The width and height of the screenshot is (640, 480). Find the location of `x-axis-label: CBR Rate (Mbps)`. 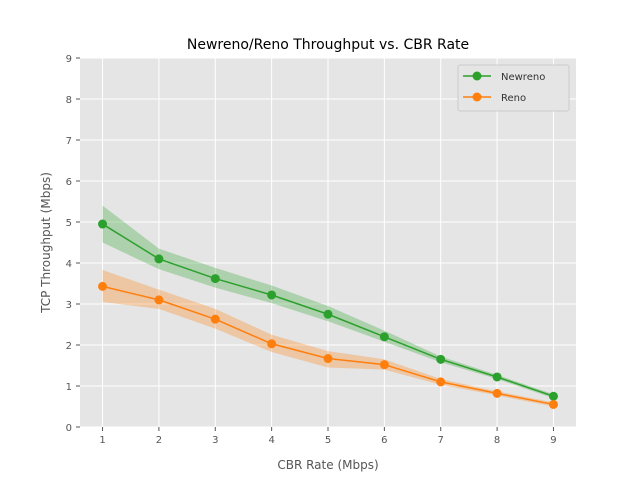

x-axis-label: CBR Rate (Mbps) is located at coordinates (327, 465).